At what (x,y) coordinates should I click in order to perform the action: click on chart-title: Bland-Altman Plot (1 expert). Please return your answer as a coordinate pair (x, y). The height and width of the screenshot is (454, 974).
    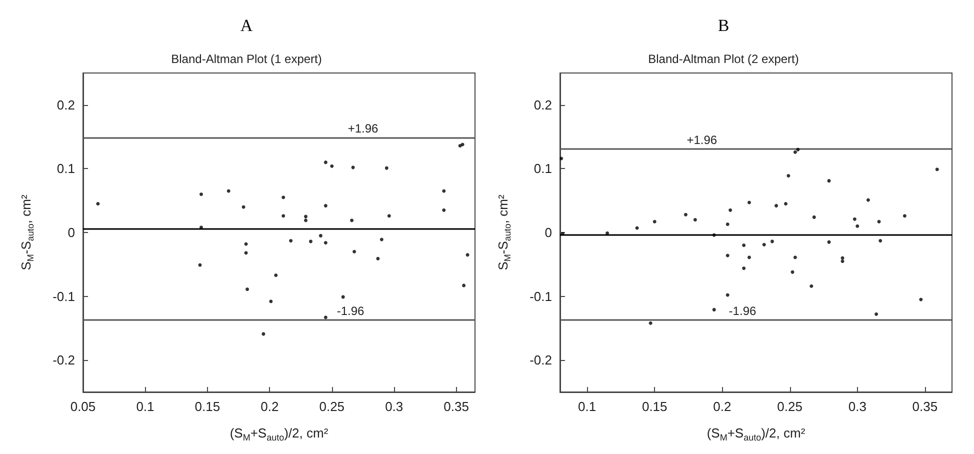
    Looking at the image, I should click on (246, 59).